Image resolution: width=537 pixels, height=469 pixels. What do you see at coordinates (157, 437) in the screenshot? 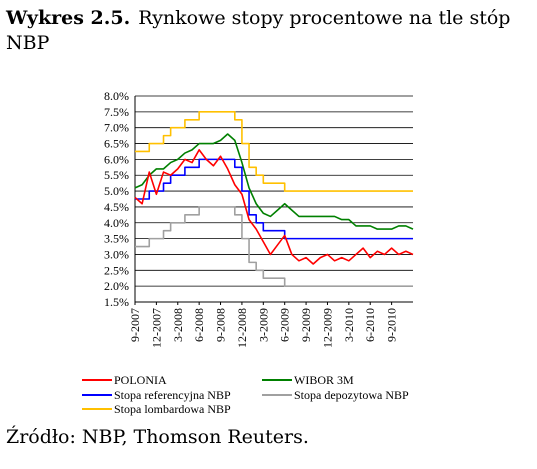
I see `source-note: Źródło: NBP, Thomson Reuters.` at bounding box center [157, 437].